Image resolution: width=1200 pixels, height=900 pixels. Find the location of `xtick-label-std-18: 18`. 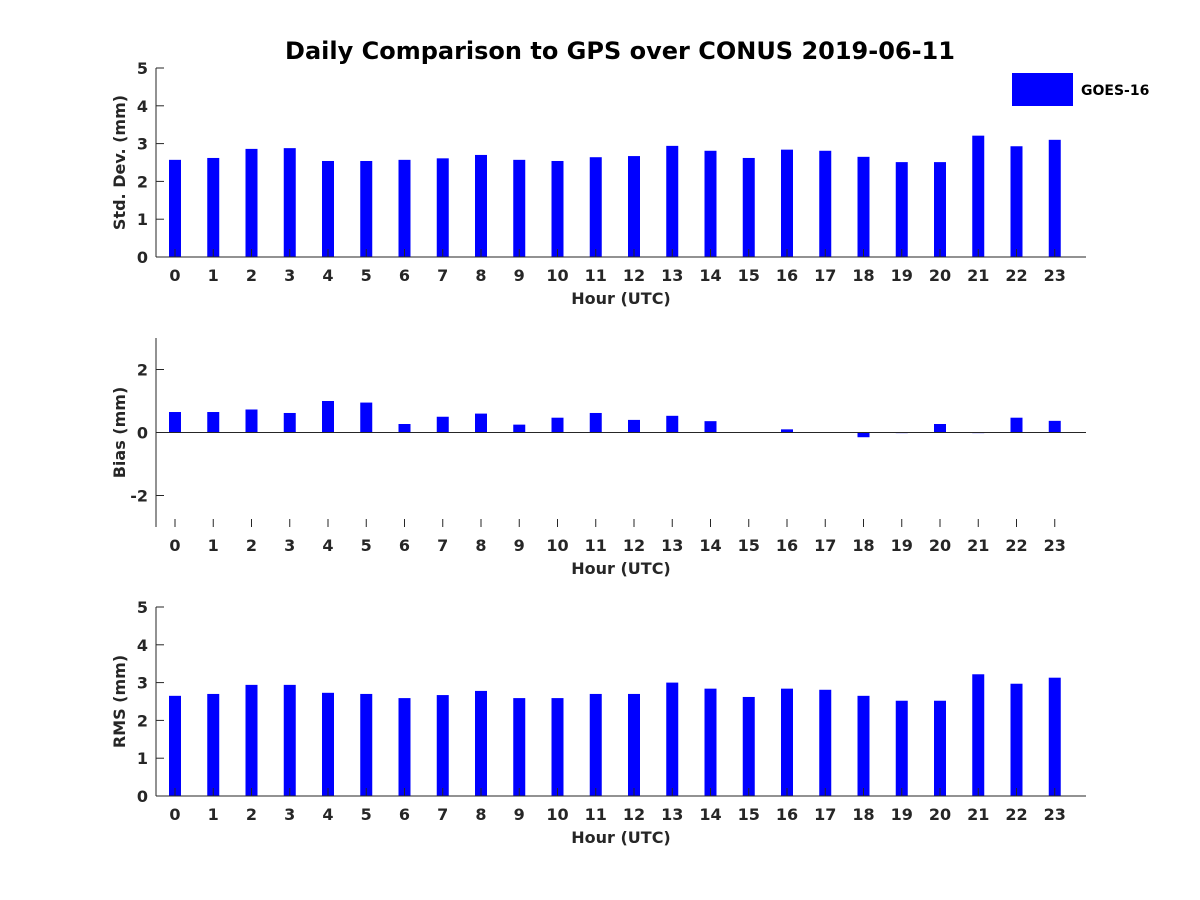

xtick-label-std-18: 18 is located at coordinates (863, 275).